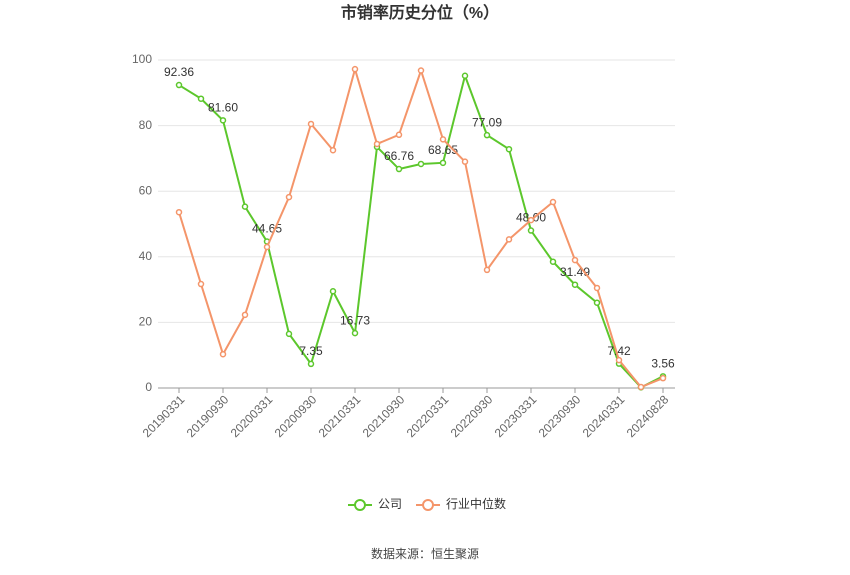 This screenshot has width=850, height=575. What do you see at coordinates (267, 229) in the screenshot?
I see `data-label: 44.65` at bounding box center [267, 229].